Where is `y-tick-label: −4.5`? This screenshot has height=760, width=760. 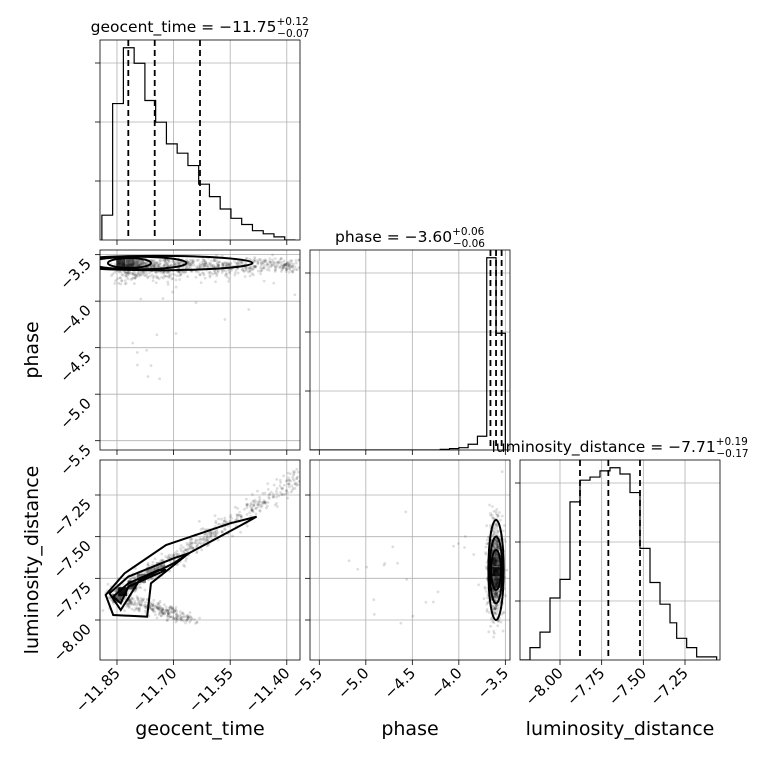
y-tick-label: −4.5 is located at coordinates (75, 367).